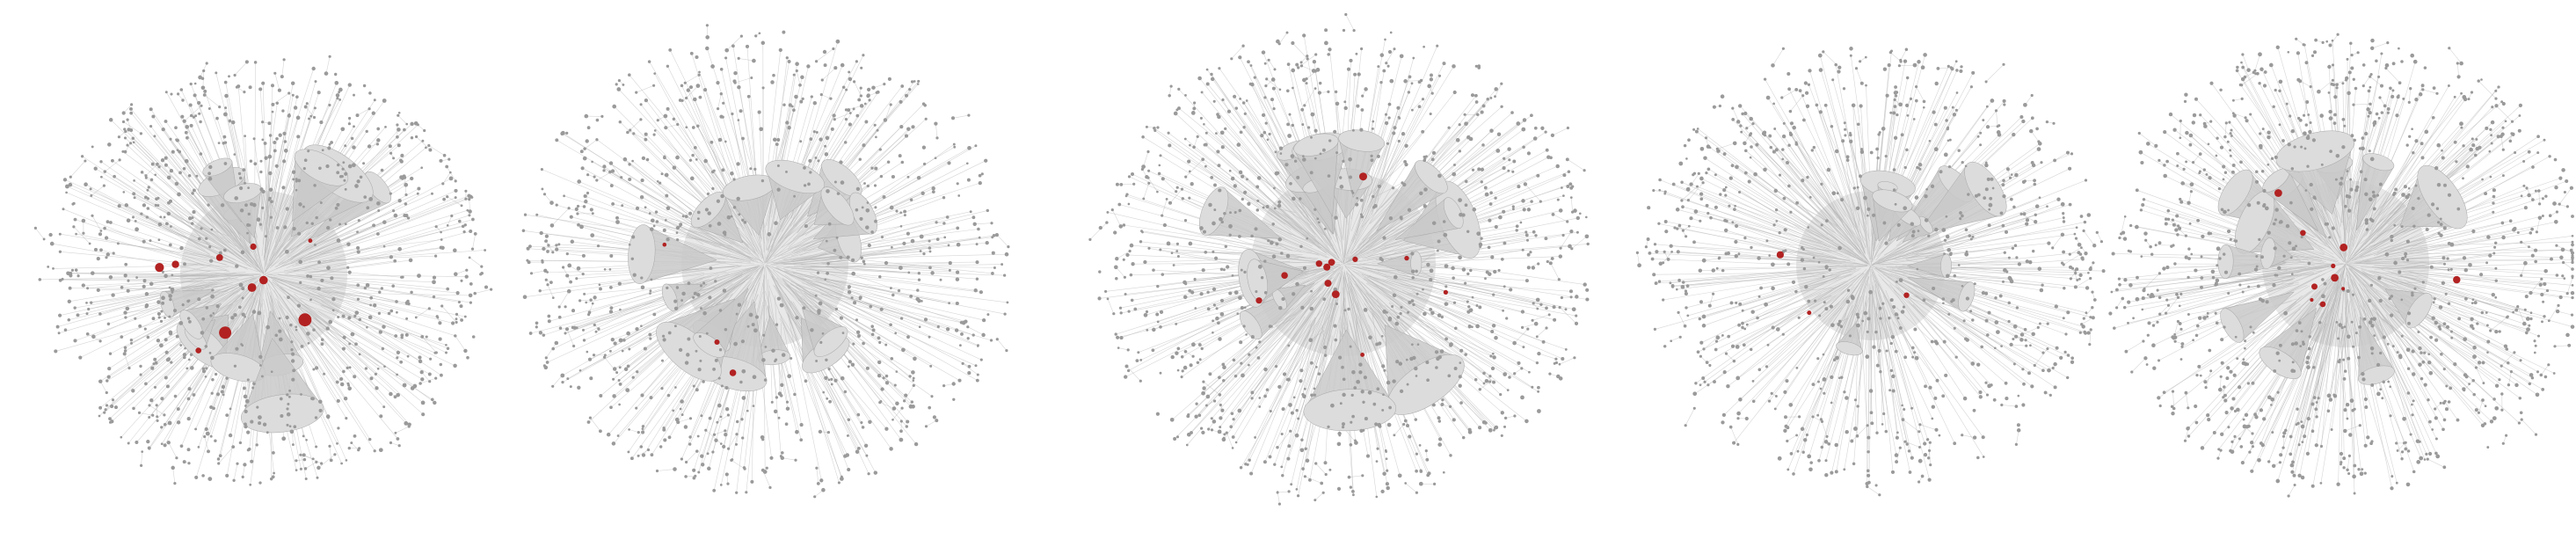  What do you see at coordinates (837, 206) in the screenshot?
I see `hub-cone-cap` at bounding box center [837, 206].